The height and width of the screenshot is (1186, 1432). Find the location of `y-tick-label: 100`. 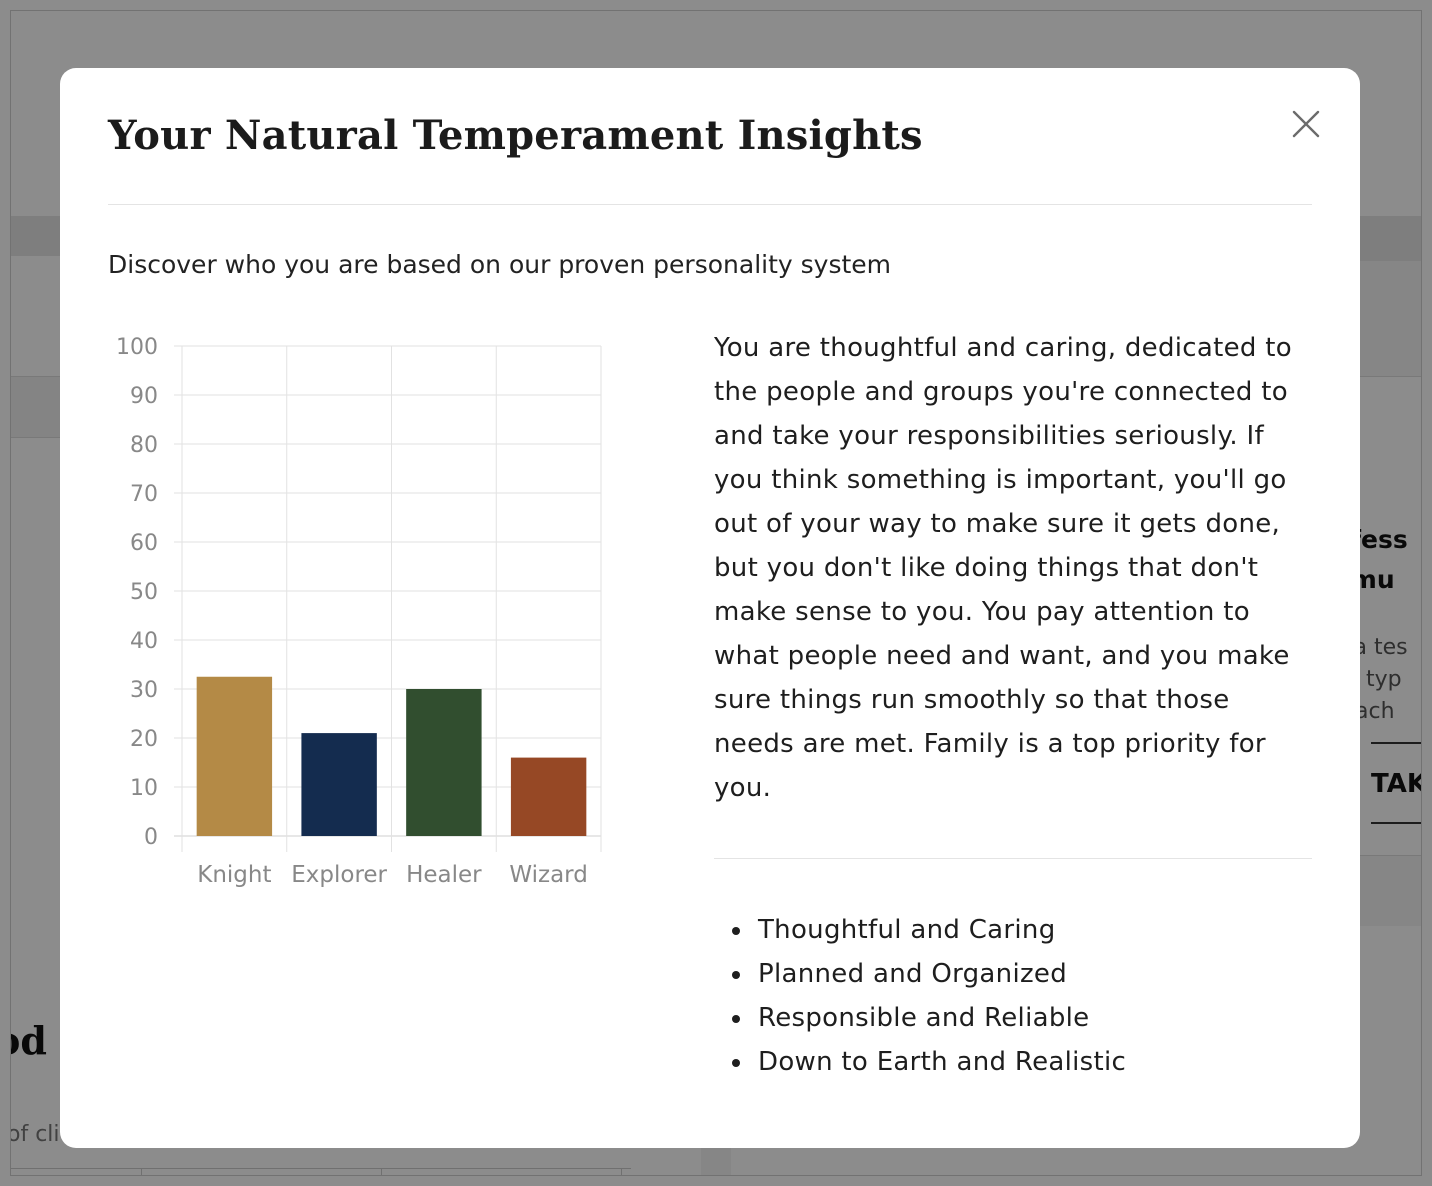

y-tick-label: 100 is located at coordinates (137, 347).